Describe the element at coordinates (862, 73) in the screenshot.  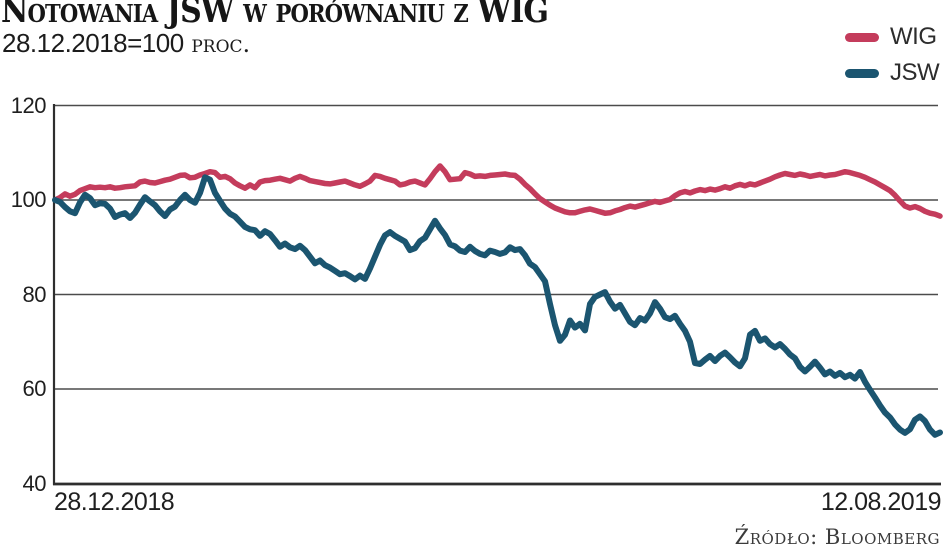
I see `jsw-line-swatch-icon` at that location.